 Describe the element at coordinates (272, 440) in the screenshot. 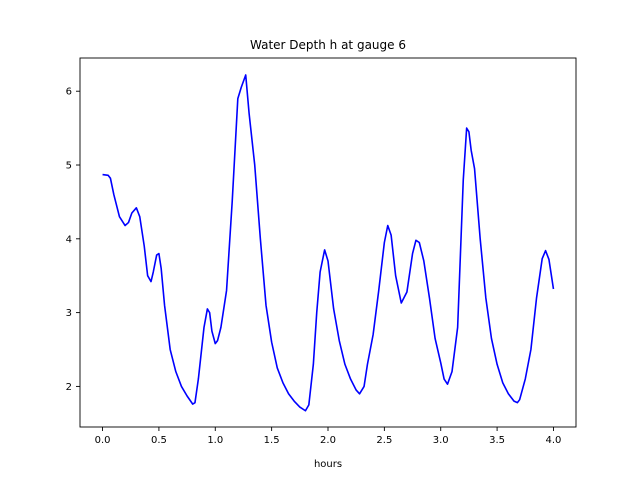

I see `x-tick-label: 1.5` at that location.